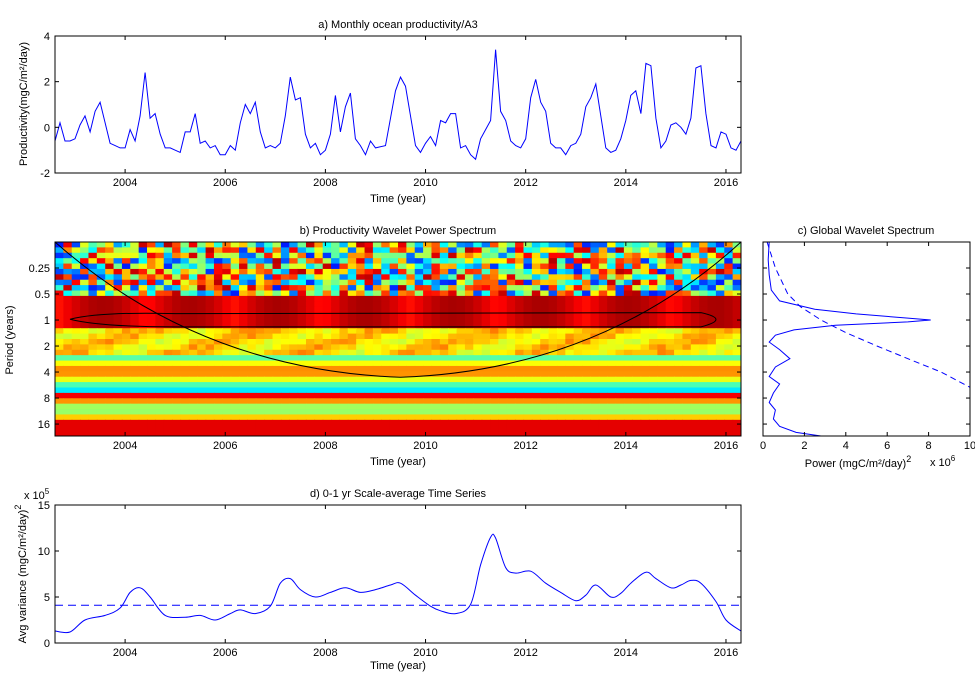 Image resolution: width=975 pixels, height=678 pixels. What do you see at coordinates (398, 199) in the screenshot?
I see `panel-a-xlabel: Time (year)` at bounding box center [398, 199].